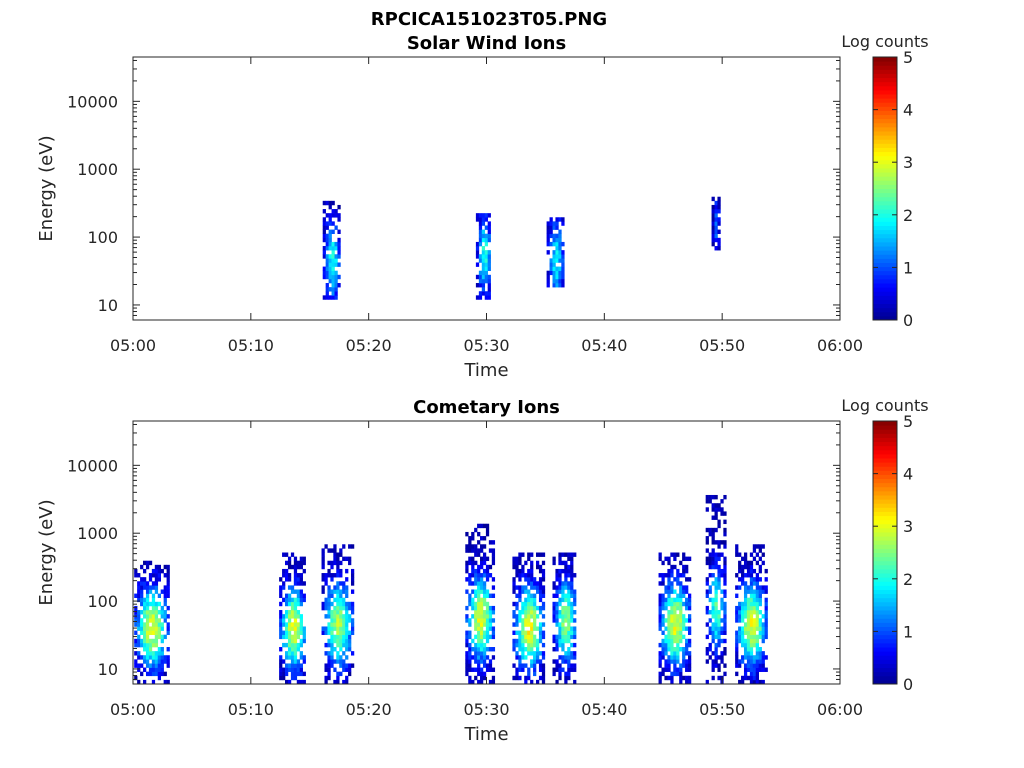  What do you see at coordinates (108, 305) in the screenshot?
I see `y-tick-label: 10` at bounding box center [108, 305].